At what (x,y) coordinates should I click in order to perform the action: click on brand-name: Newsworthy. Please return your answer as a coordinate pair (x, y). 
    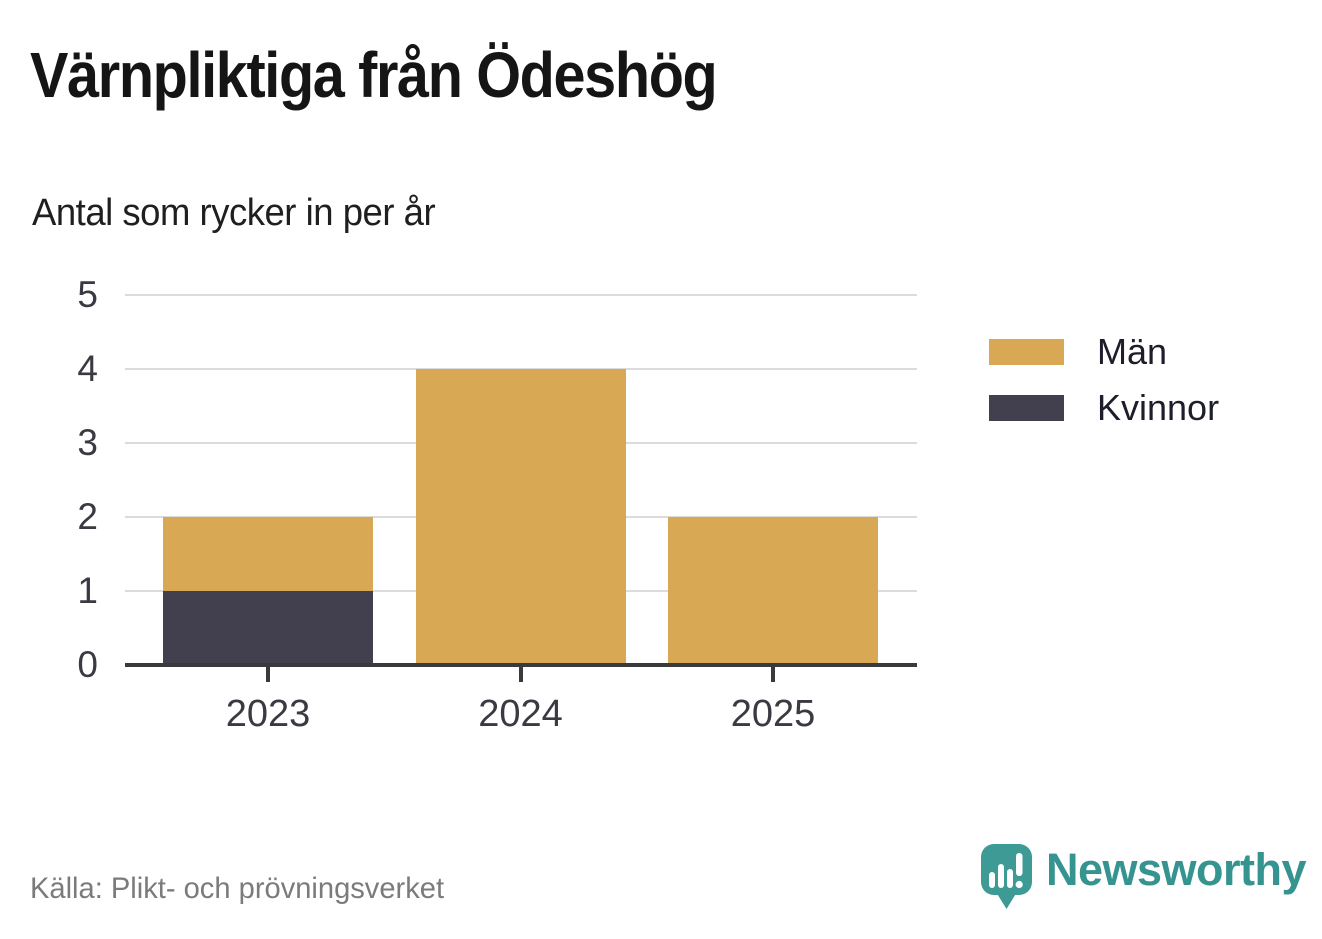
    Looking at the image, I should click on (1176, 869).